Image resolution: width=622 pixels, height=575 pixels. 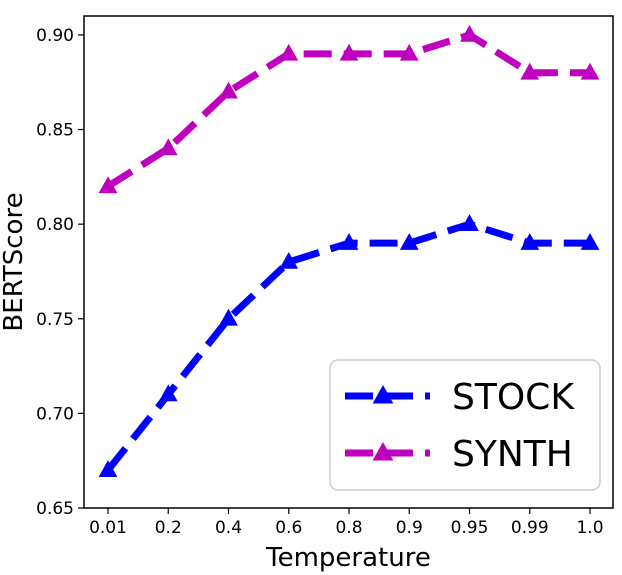 I want to click on legend: STOCK SYNTH, so click(x=465, y=425).